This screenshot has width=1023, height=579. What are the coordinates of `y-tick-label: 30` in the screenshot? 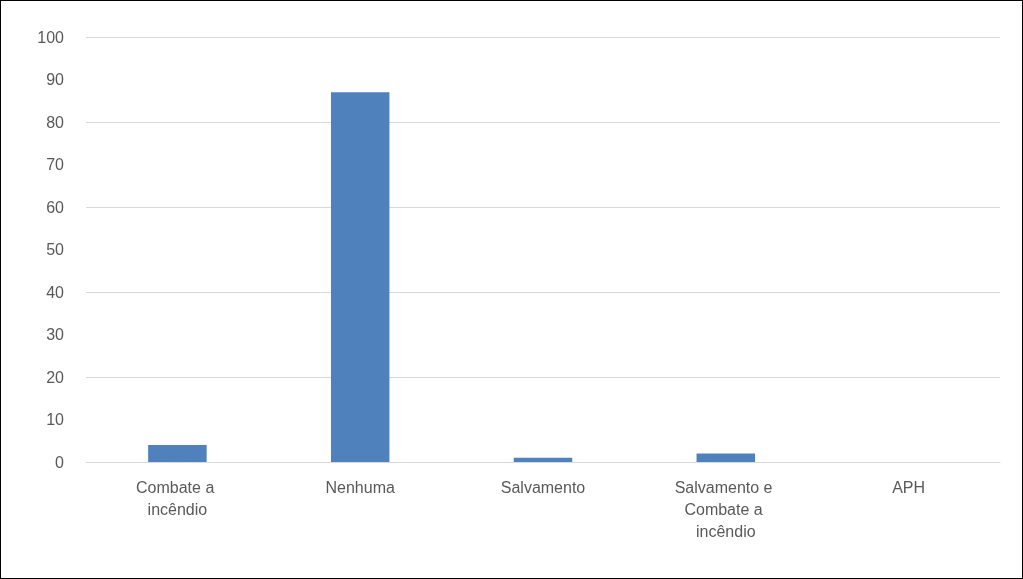 It's located at (55, 334).